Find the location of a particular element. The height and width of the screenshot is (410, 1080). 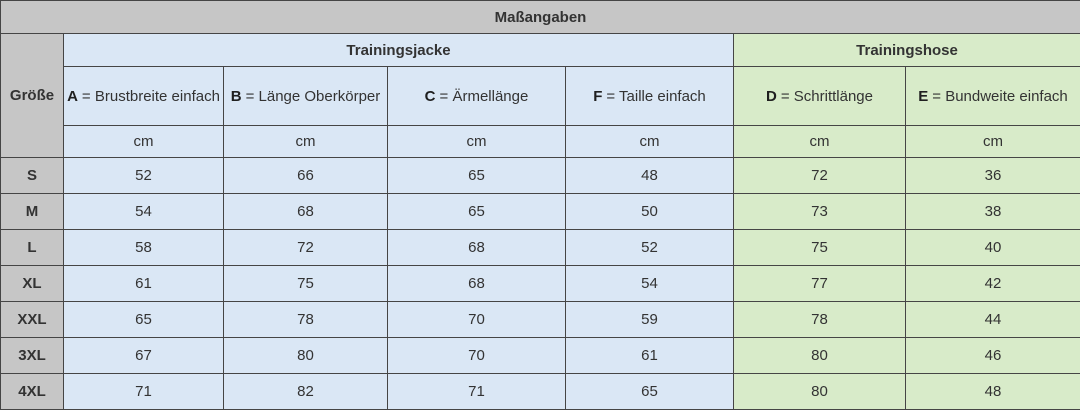

col-header-f: F = Taille einfach is located at coordinates (649, 96).